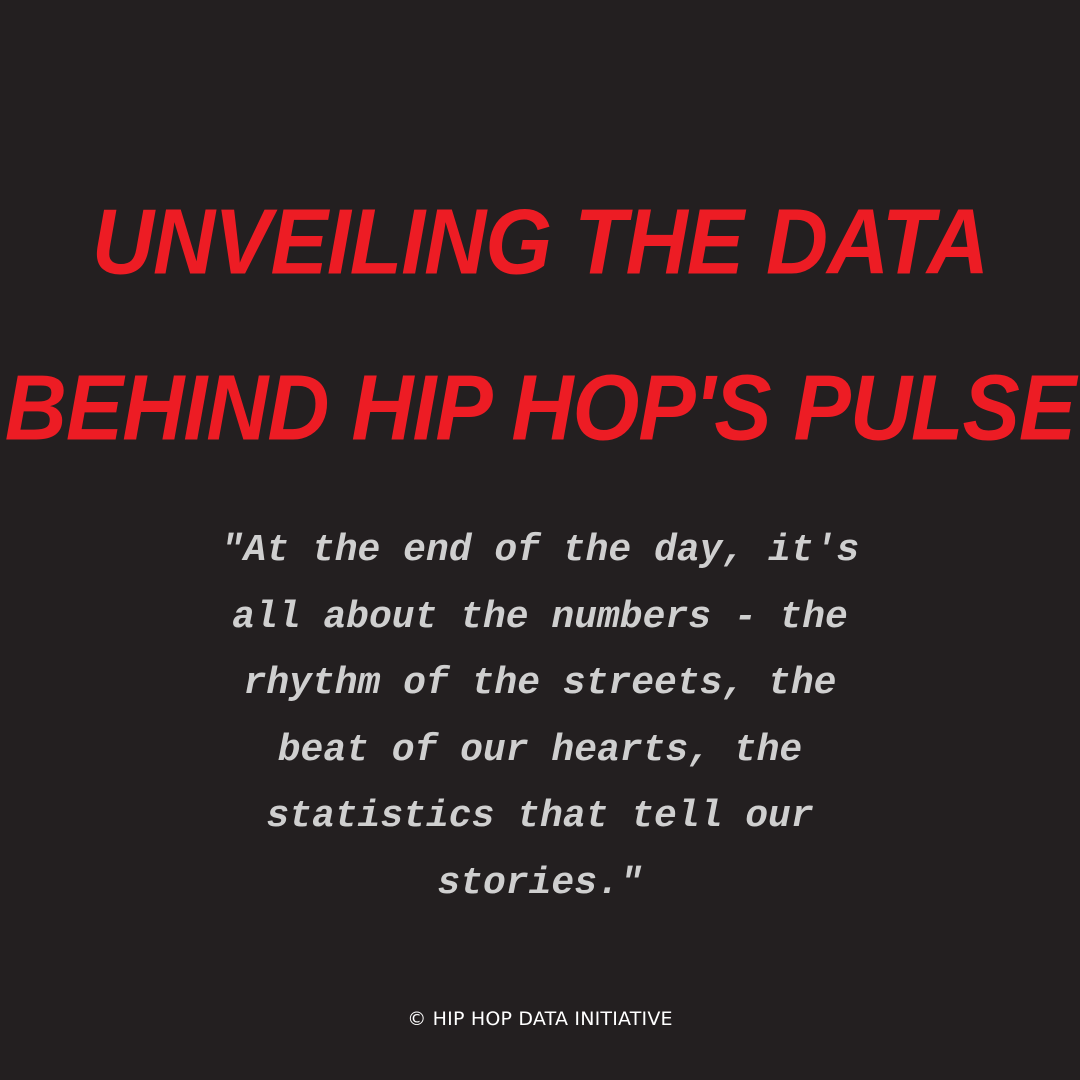 The height and width of the screenshot is (1080, 1080). I want to click on quote-line: "At the end of the day, it's, so click(540, 550).